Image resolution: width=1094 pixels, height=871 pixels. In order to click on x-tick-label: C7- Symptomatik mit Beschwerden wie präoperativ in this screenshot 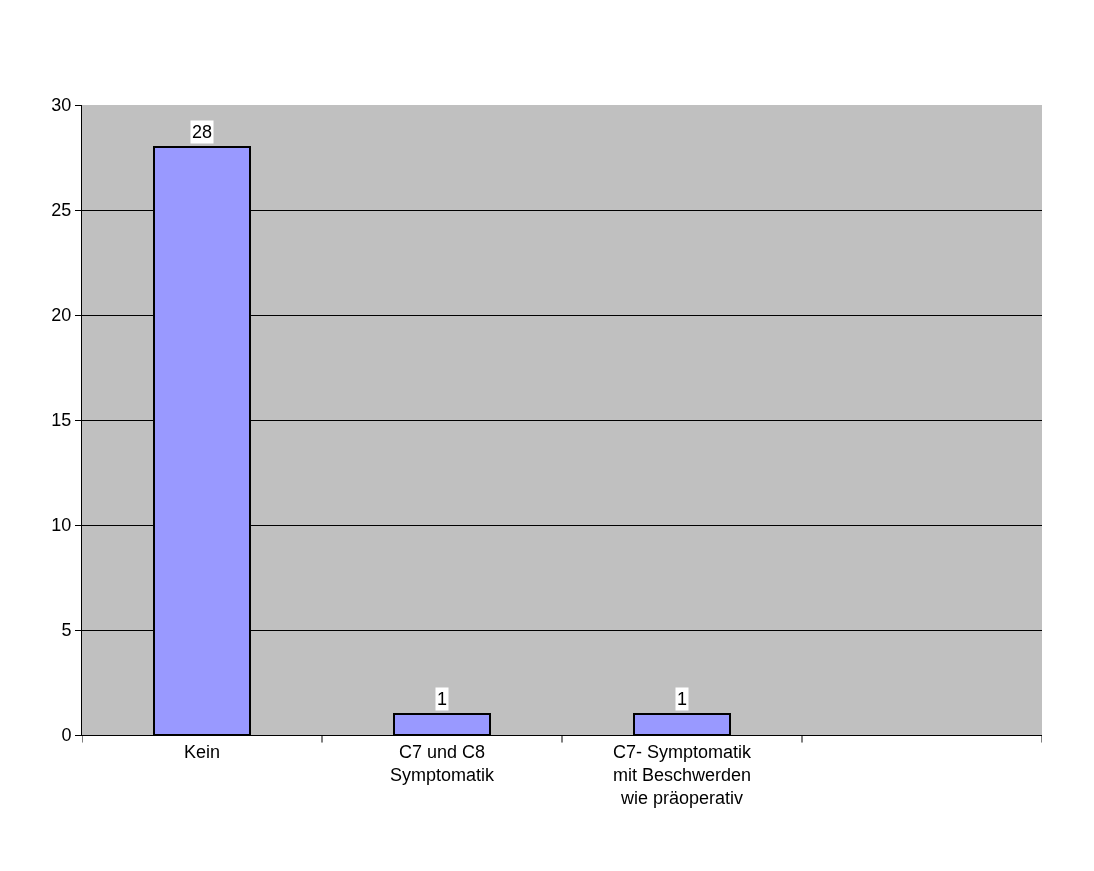, I will do `click(682, 775)`.